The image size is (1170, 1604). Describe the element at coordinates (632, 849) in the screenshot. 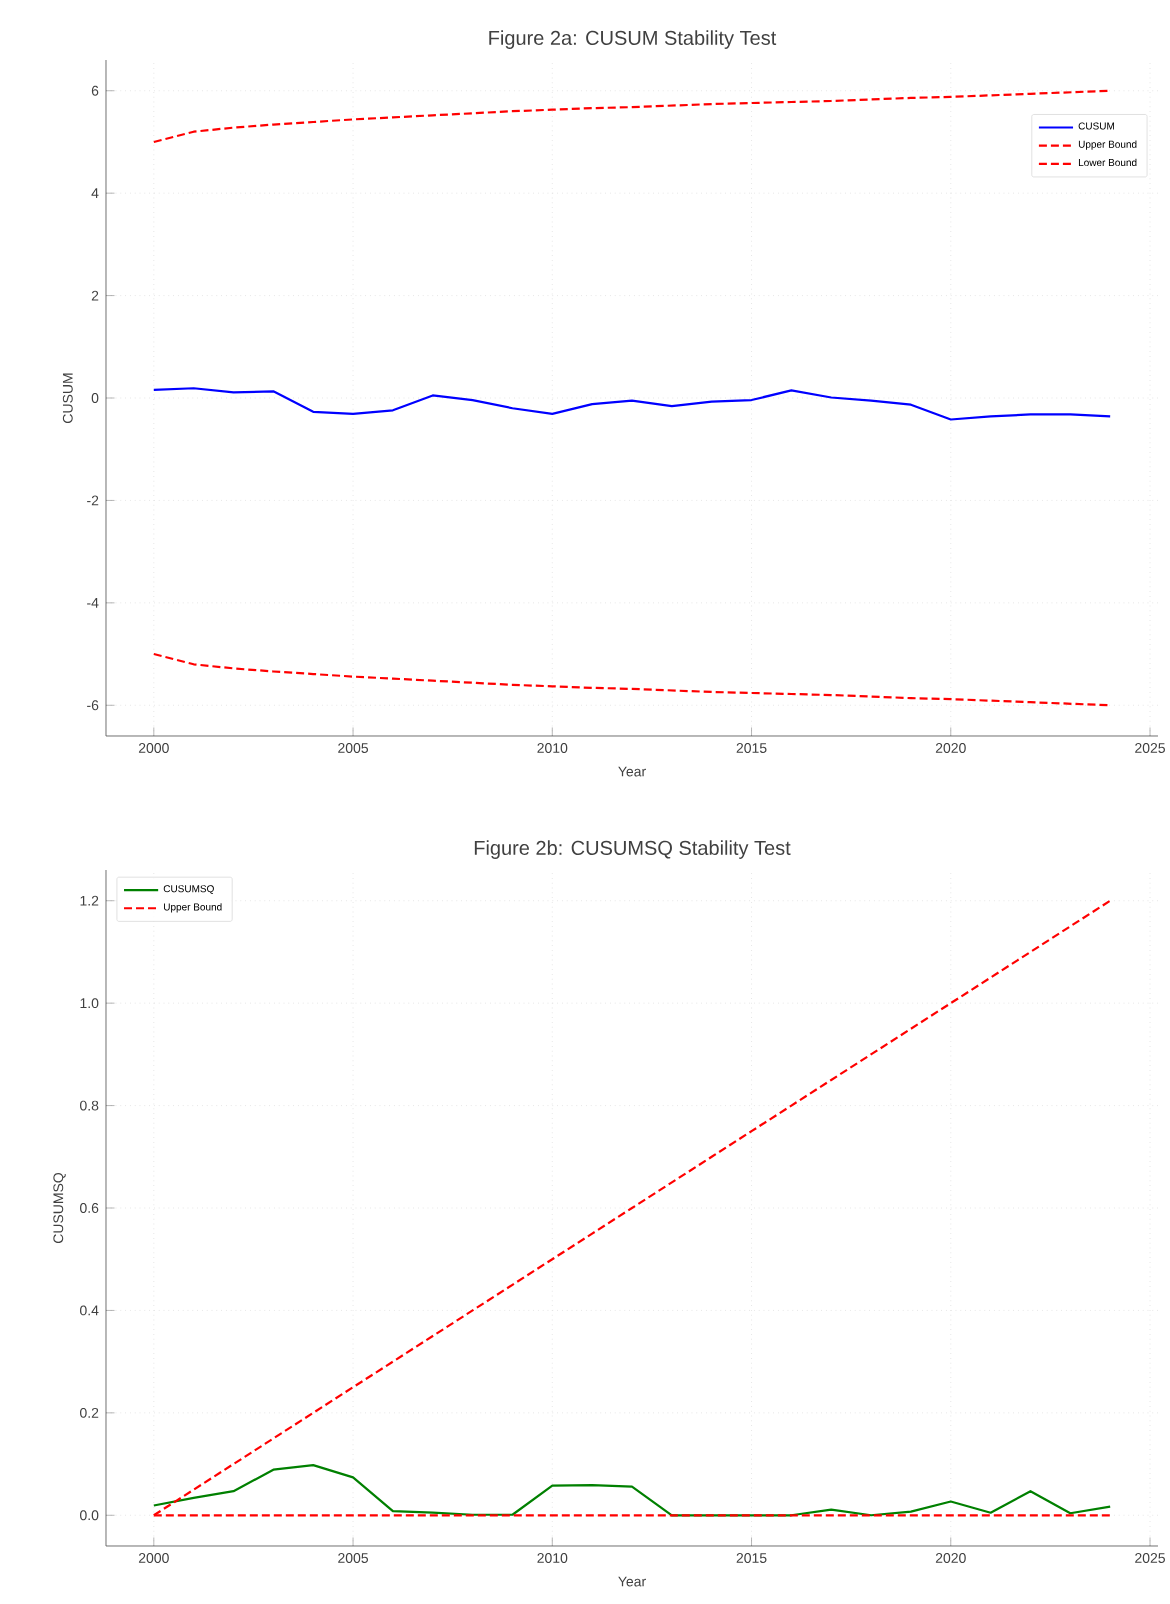

I see `chart-title: Figure 2b: CUSUMSQ Stability Test` at that location.